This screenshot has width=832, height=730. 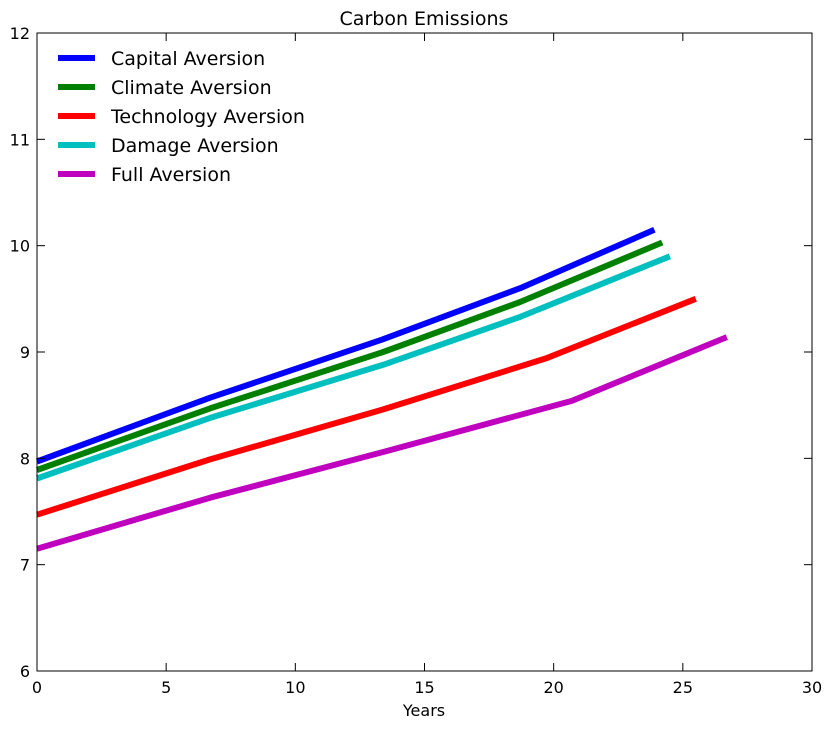 I want to click on x-tick-label: 15, so click(x=424, y=687).